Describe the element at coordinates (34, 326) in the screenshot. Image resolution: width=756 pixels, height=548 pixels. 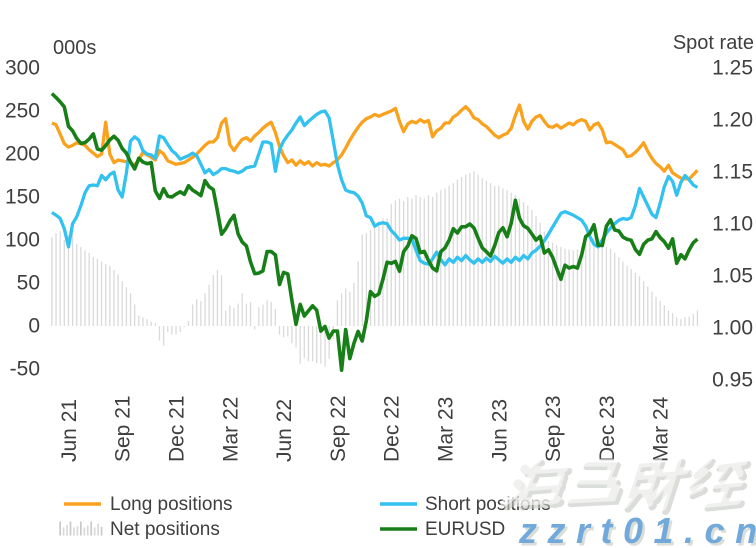
I see `svg-text: 0` at that location.